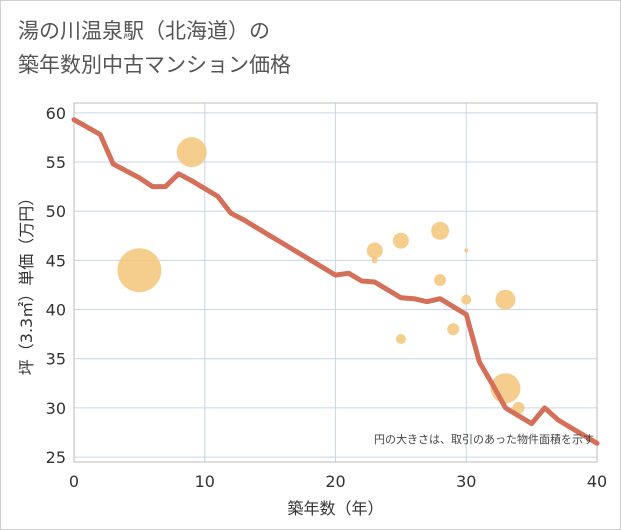 The image size is (621, 530). What do you see at coordinates (484, 439) in the screenshot?
I see `chart-note: 円の大きさは、取引のあった物件面積を示す` at bounding box center [484, 439].